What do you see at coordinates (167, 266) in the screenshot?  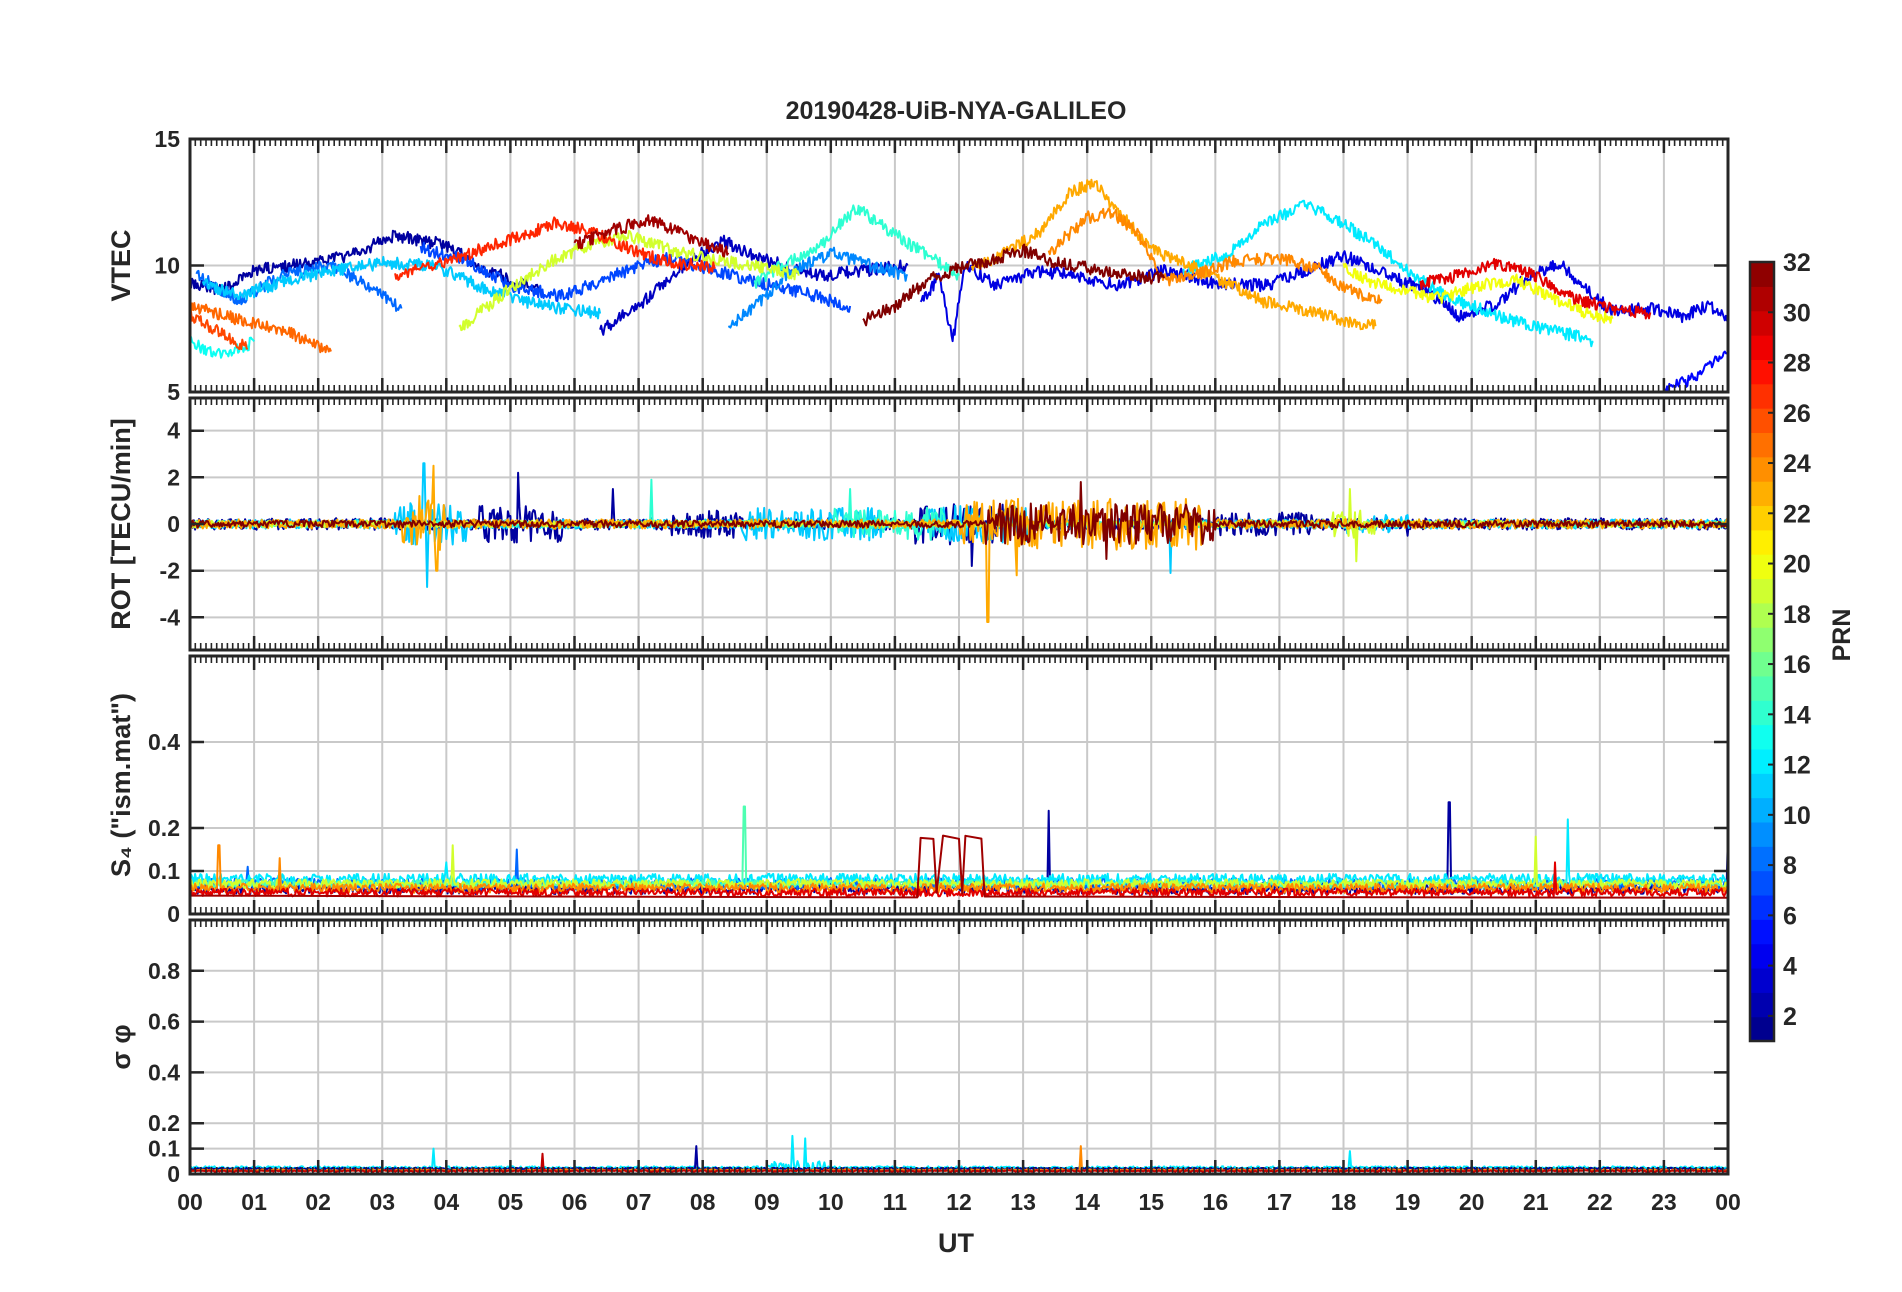 I see `y-tick-label: 10` at bounding box center [167, 266].